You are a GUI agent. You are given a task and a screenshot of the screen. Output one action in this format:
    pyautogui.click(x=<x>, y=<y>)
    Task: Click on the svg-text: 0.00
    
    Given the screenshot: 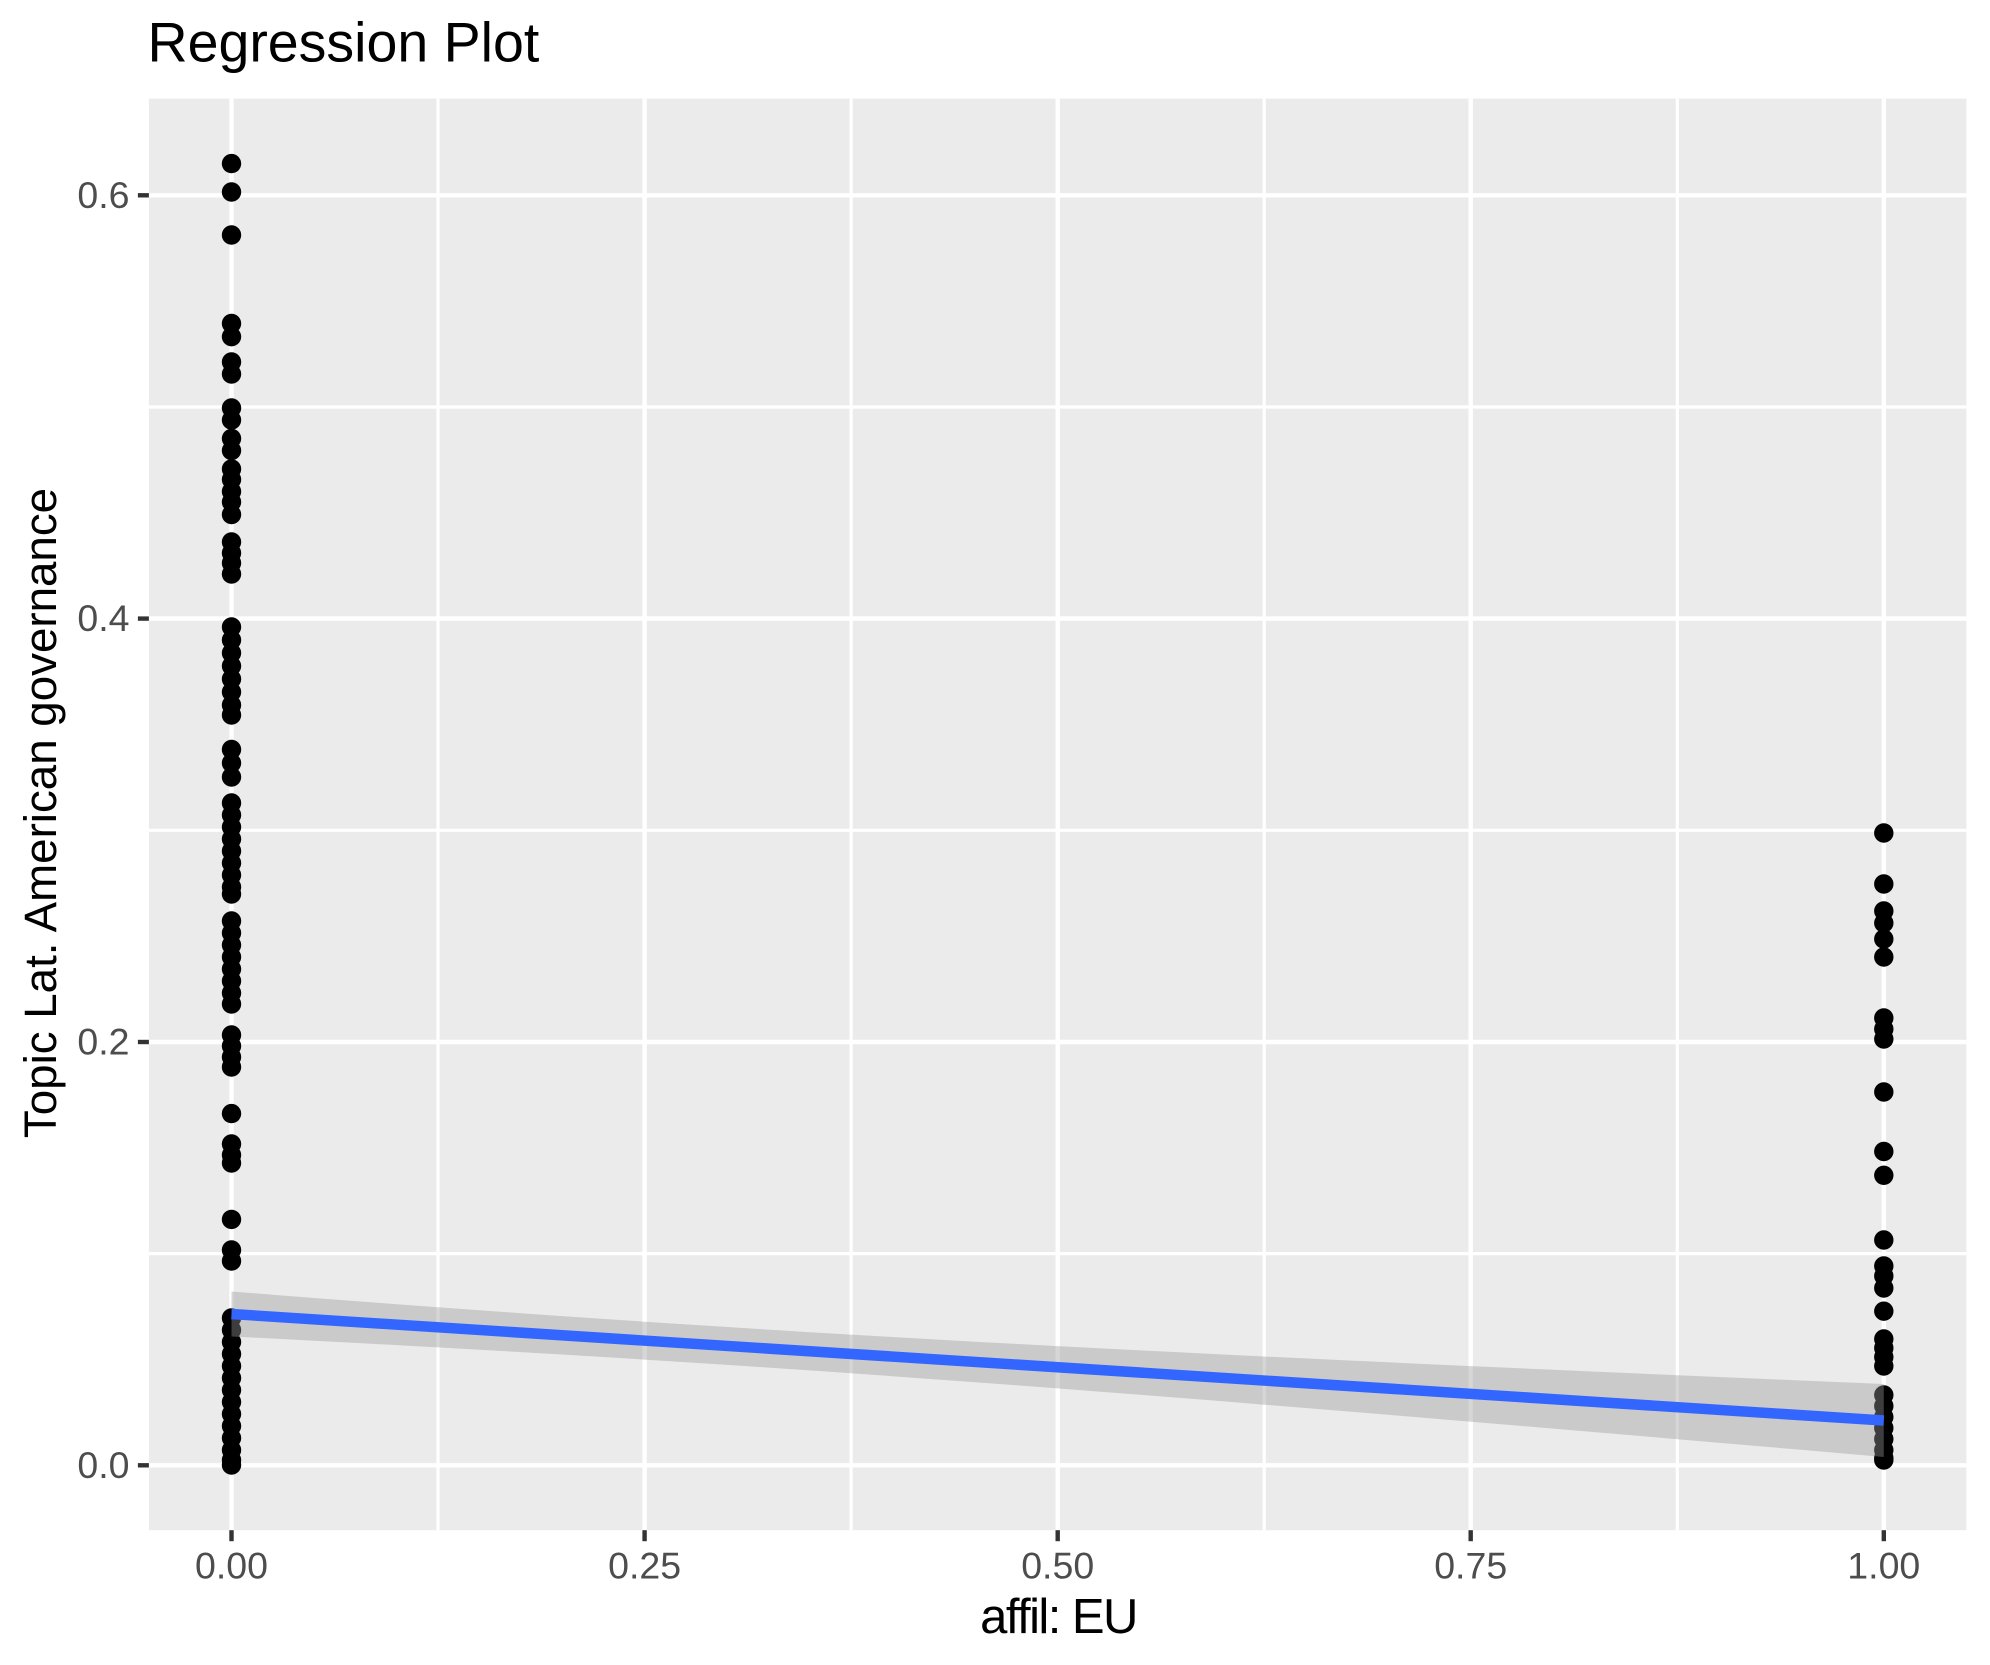 What is the action you would take?
    pyautogui.click(x=231, y=1565)
    